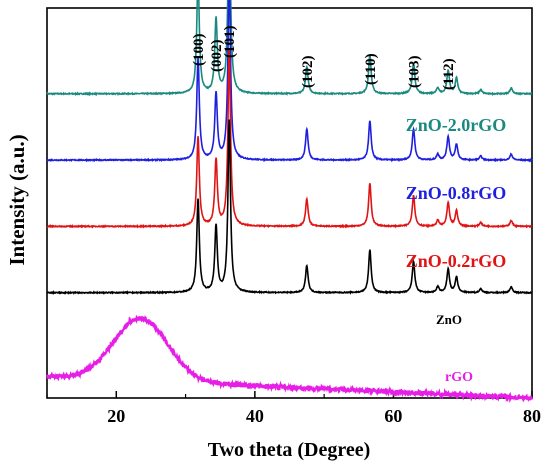 The height and width of the screenshot is (471, 550). What do you see at coordinates (293, 408) in the screenshot?
I see `x-axis-ticks: 20 40 60 80` at bounding box center [293, 408].